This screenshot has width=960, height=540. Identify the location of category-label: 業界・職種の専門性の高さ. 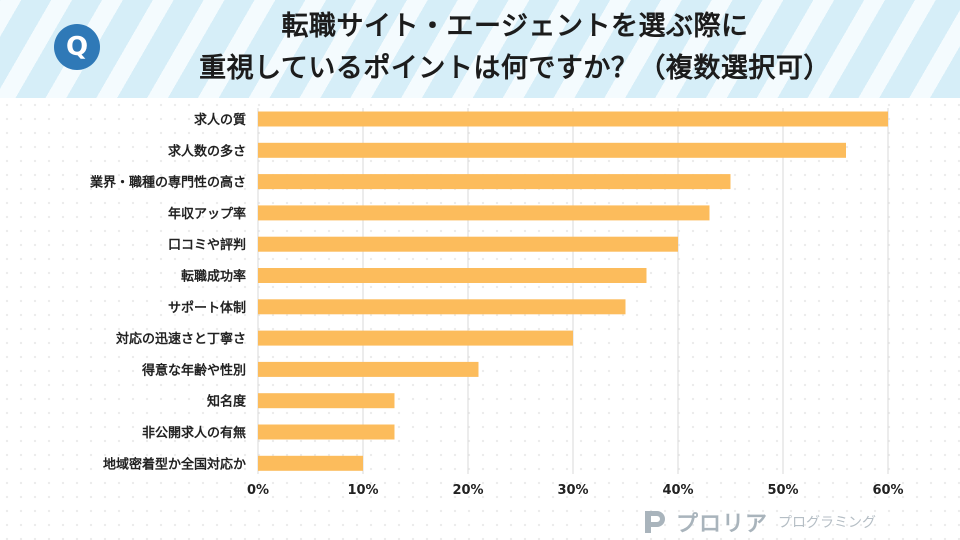
(167, 183).